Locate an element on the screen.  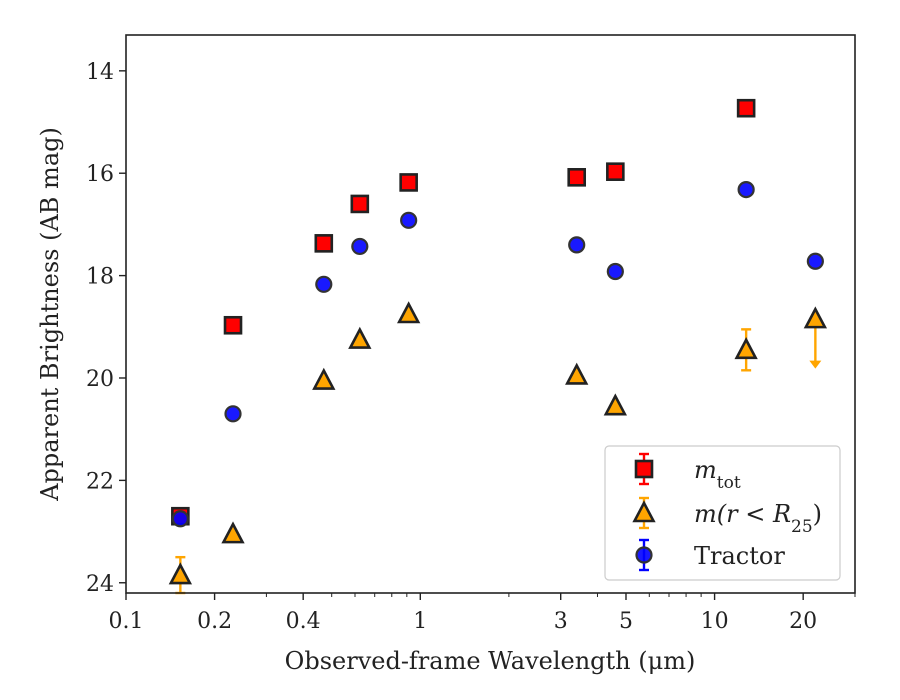
x-tick-label: 20 is located at coordinates (803, 621).